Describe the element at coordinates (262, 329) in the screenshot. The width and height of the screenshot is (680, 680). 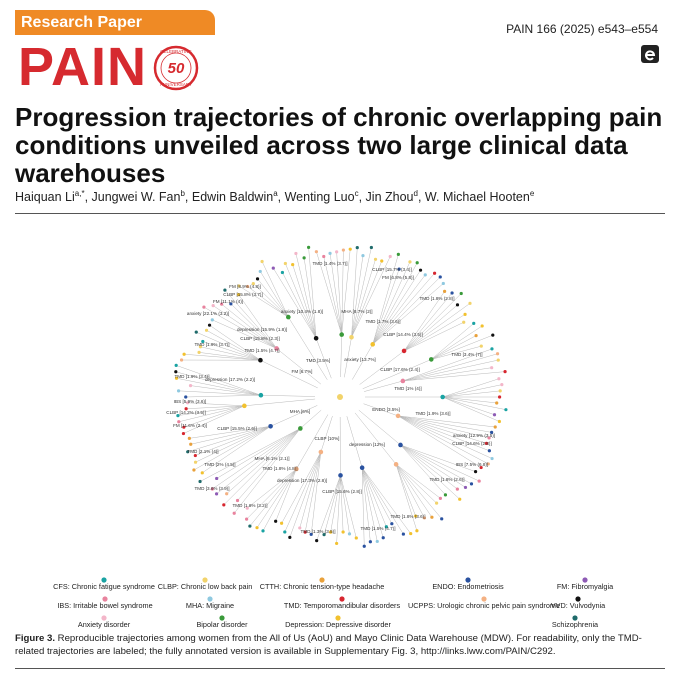
I see `node-label: depression [15.9% (1.8)]` at that location.